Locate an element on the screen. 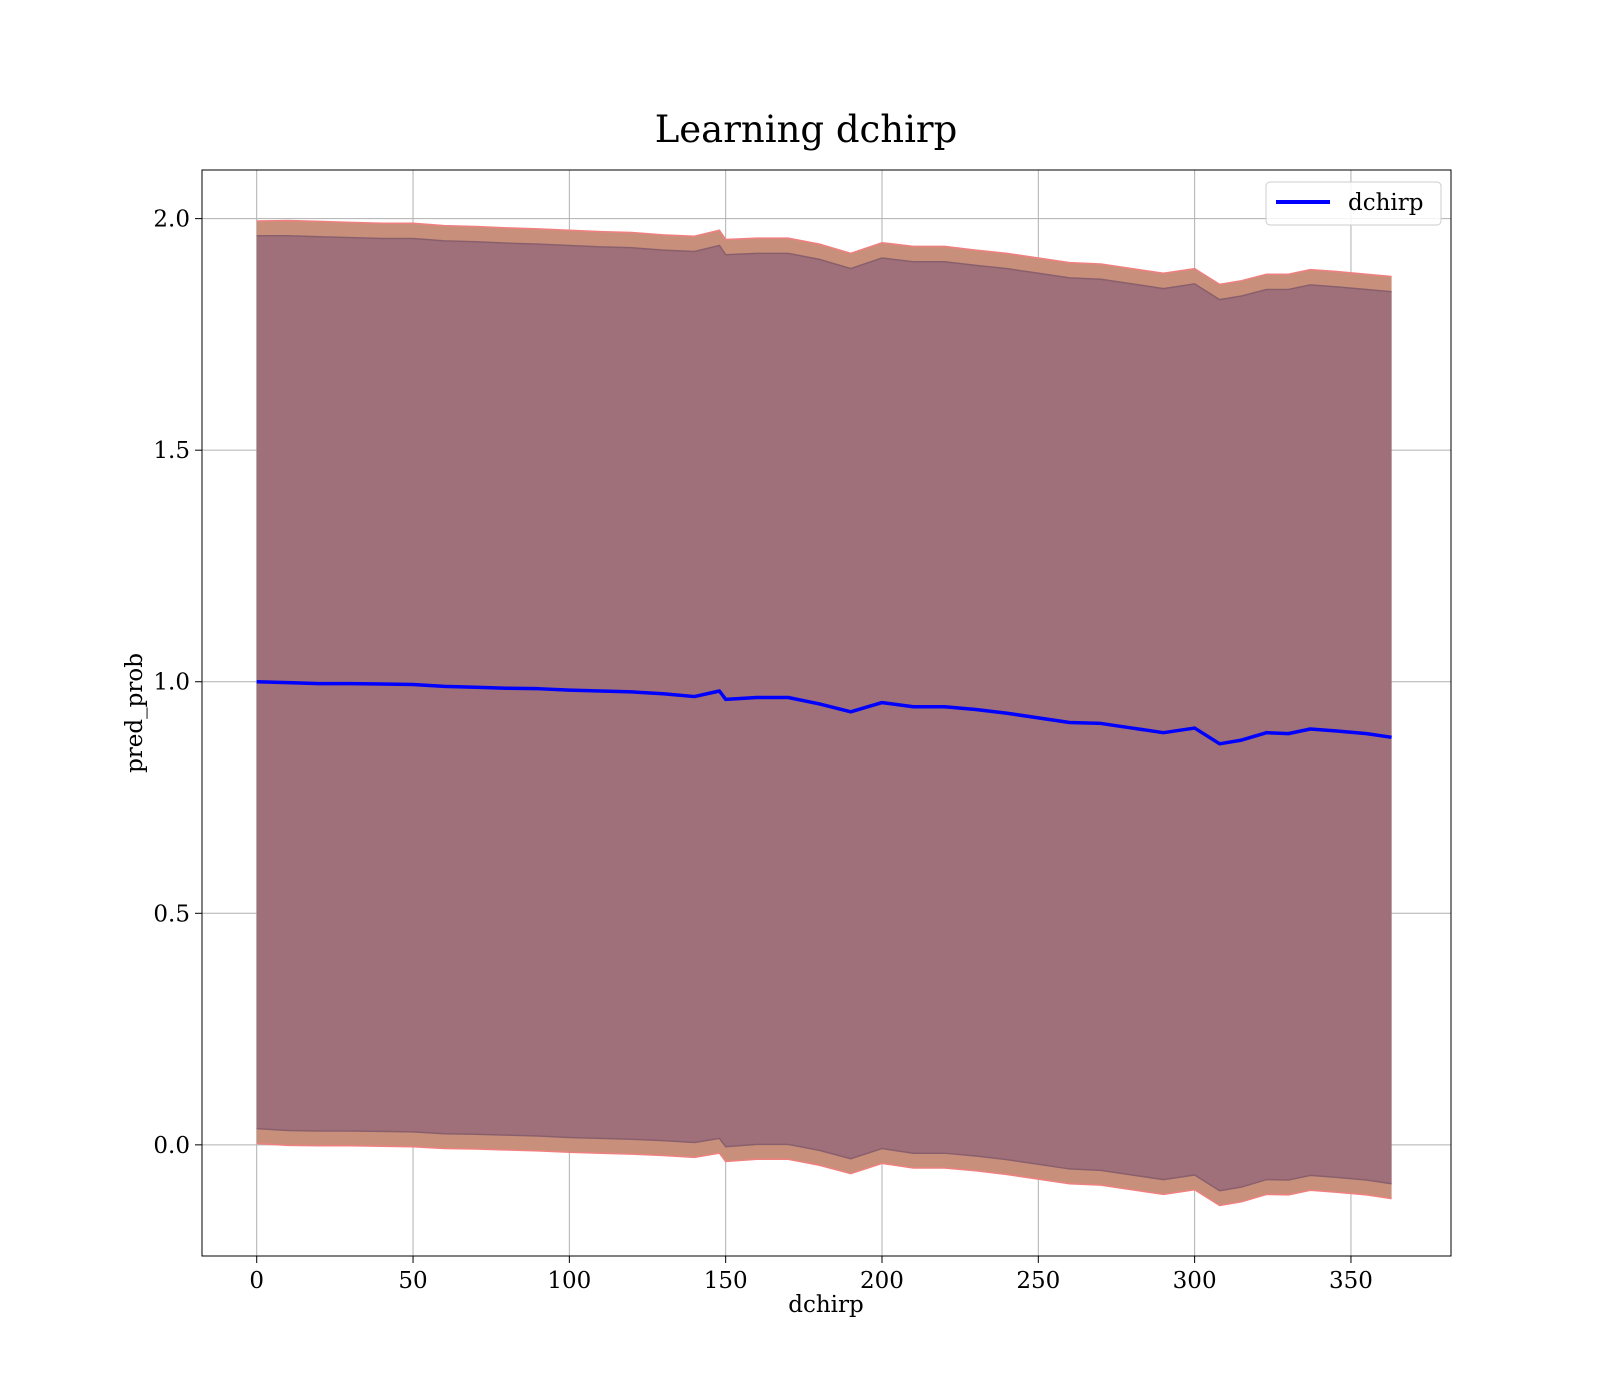 The height and width of the screenshot is (1400, 1600). y-tick-label-4: 2.0 is located at coordinates (171, 220).